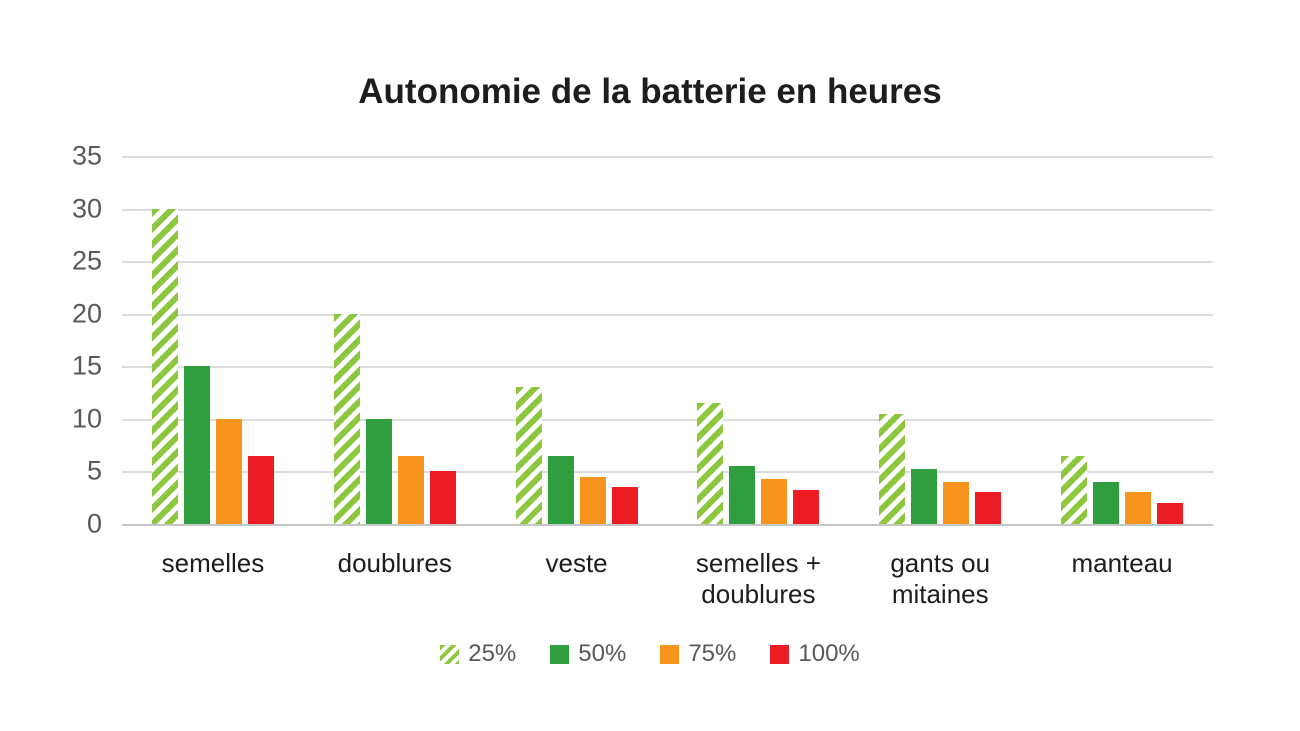 The image size is (1300, 731). Describe the element at coordinates (86, 313) in the screenshot. I see `y-tick-label: 20` at that location.